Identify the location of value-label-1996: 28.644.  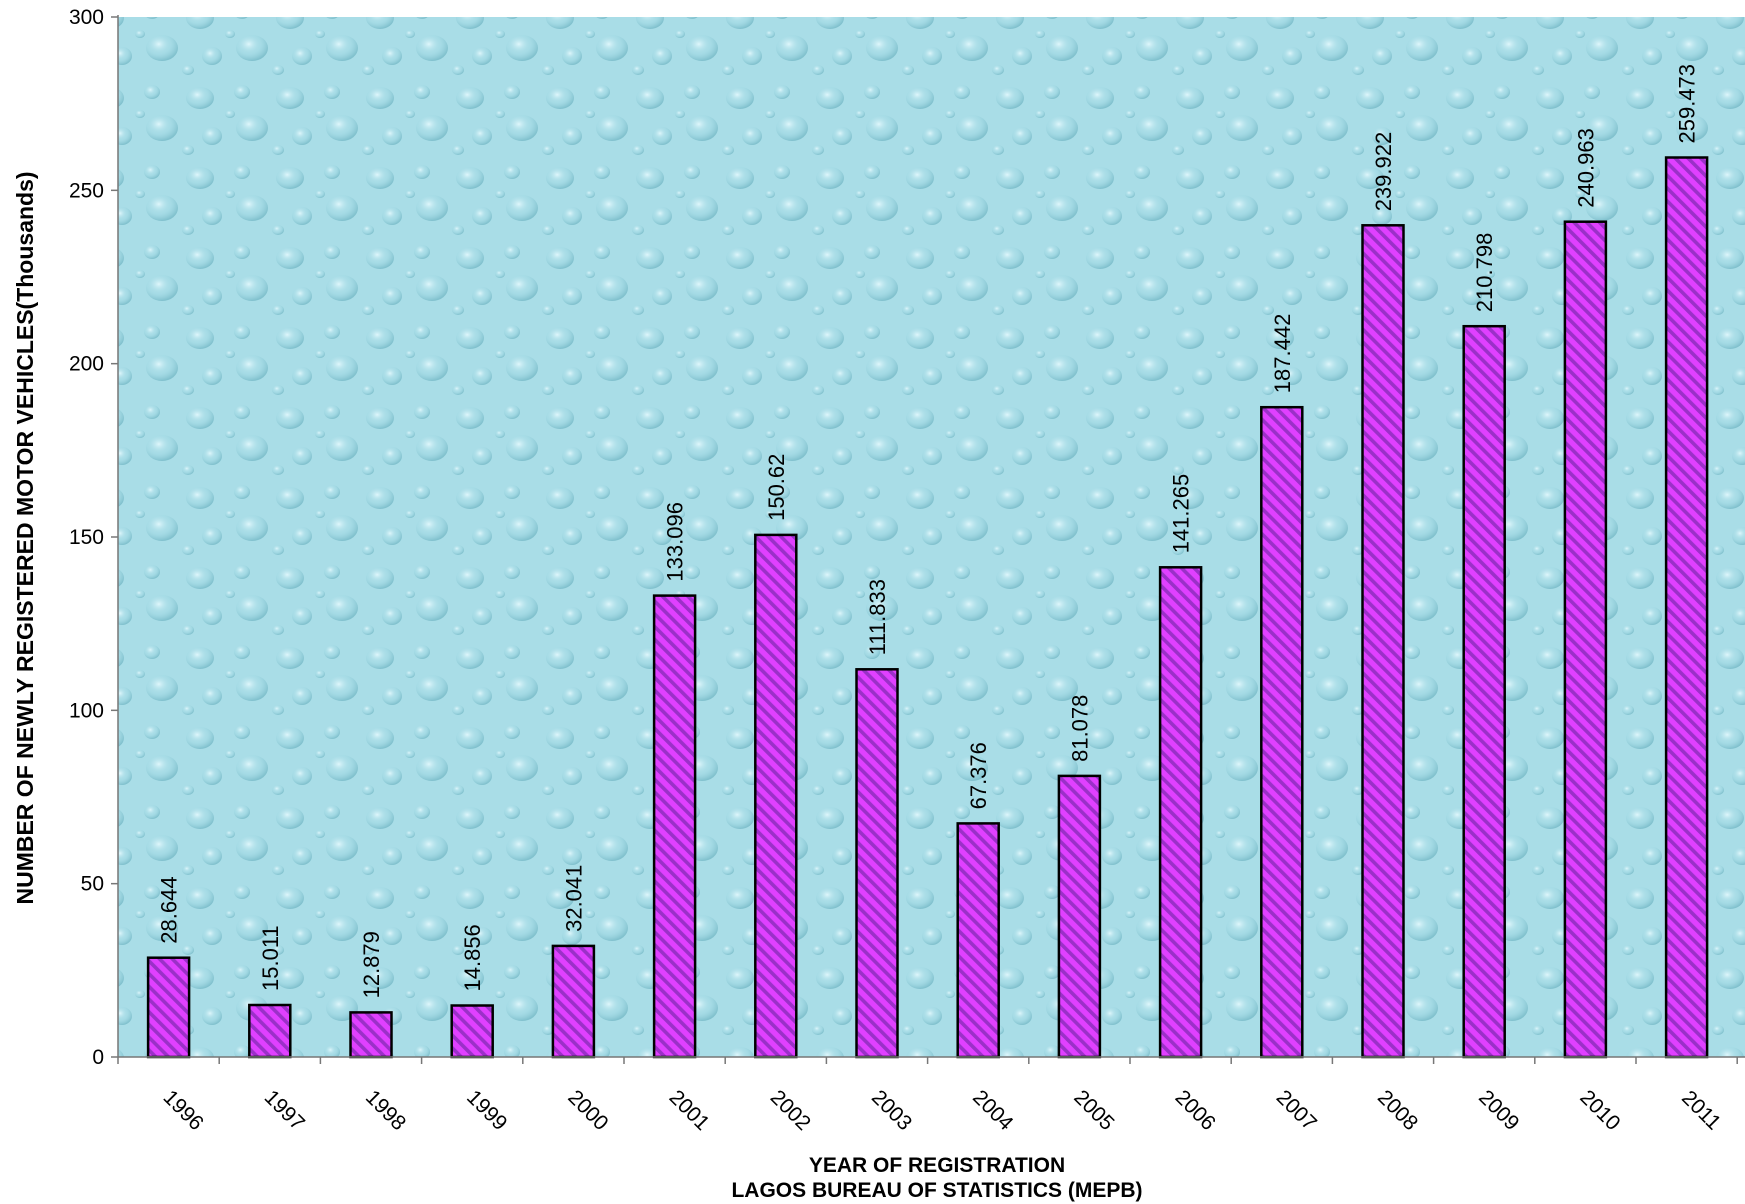
(169, 909).